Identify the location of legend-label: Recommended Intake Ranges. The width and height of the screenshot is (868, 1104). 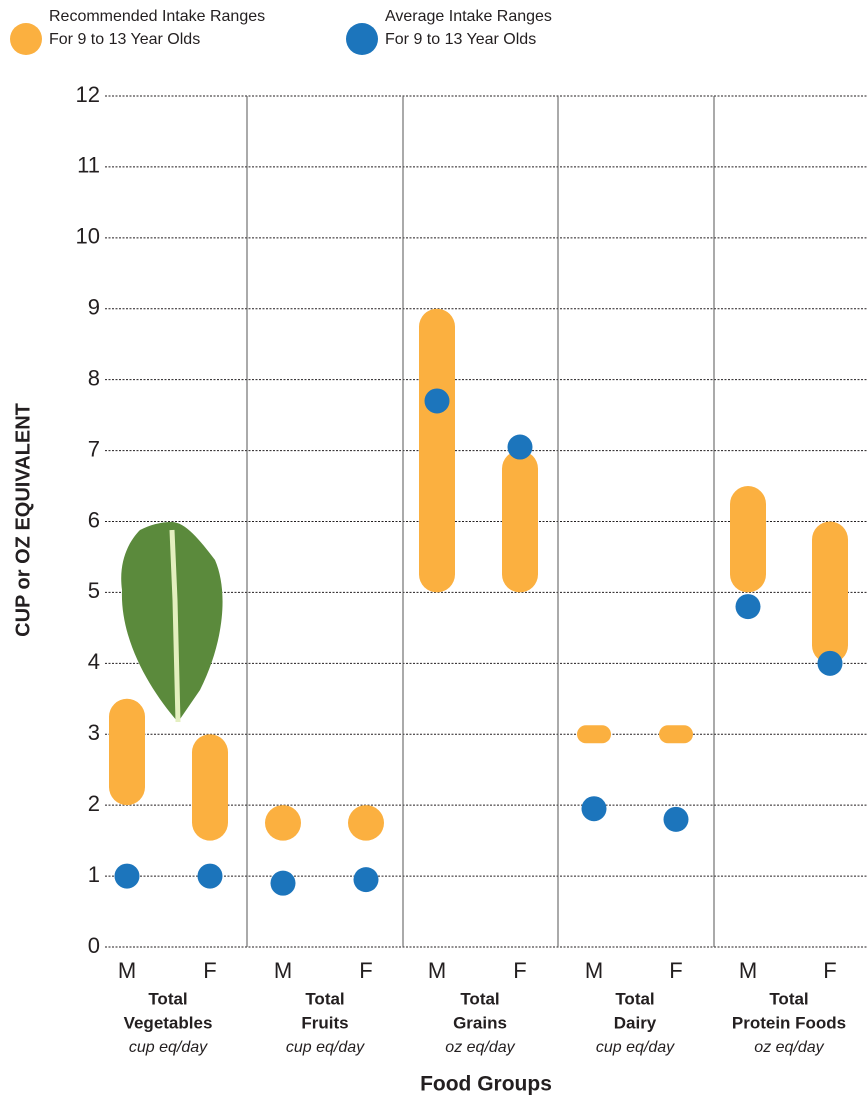
(157, 16).